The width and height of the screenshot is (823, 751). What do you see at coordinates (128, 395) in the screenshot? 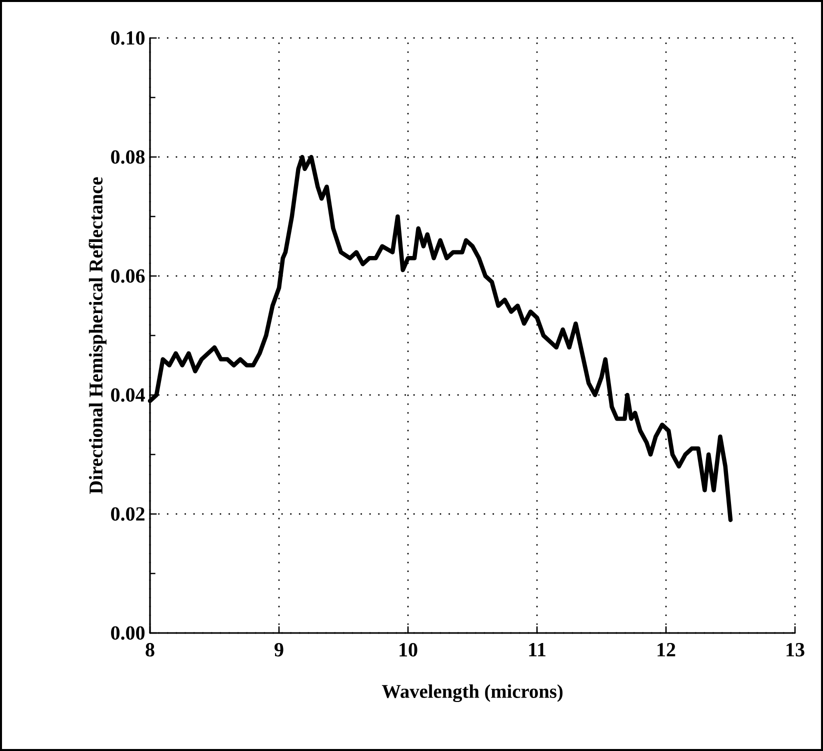
I see `y-tick-label: 0.04` at bounding box center [128, 395].